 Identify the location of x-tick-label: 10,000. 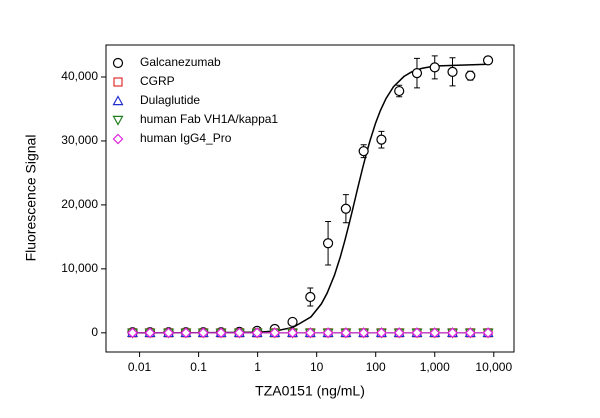
(493, 367).